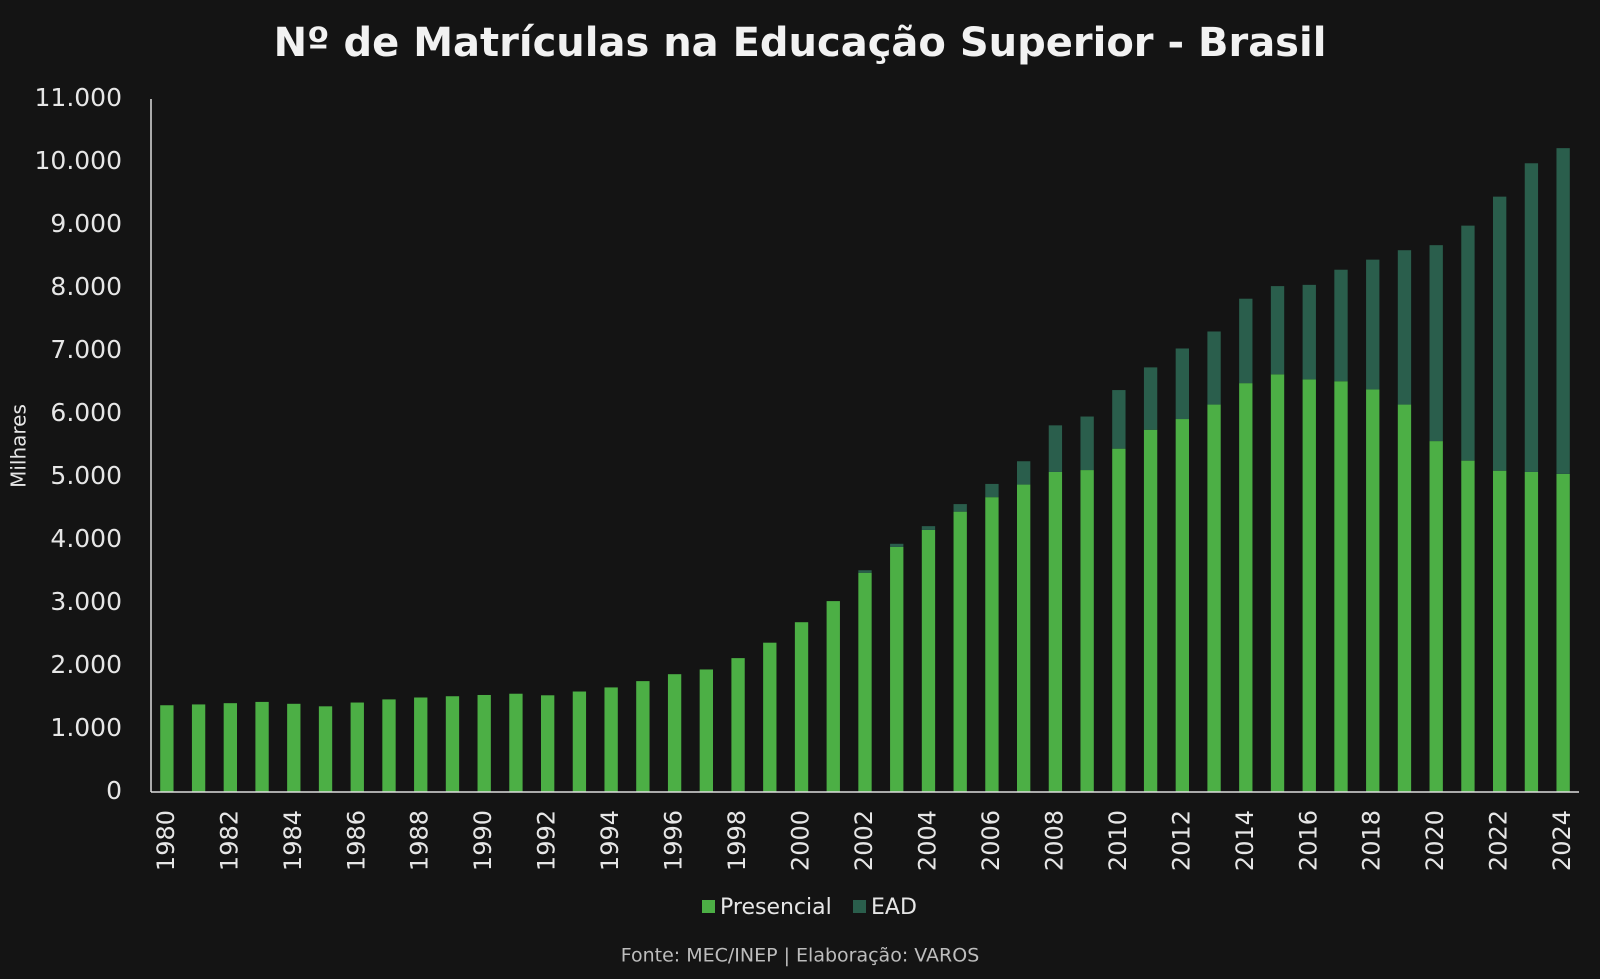  I want to click on x-tick-label: 1990, so click(483, 840).